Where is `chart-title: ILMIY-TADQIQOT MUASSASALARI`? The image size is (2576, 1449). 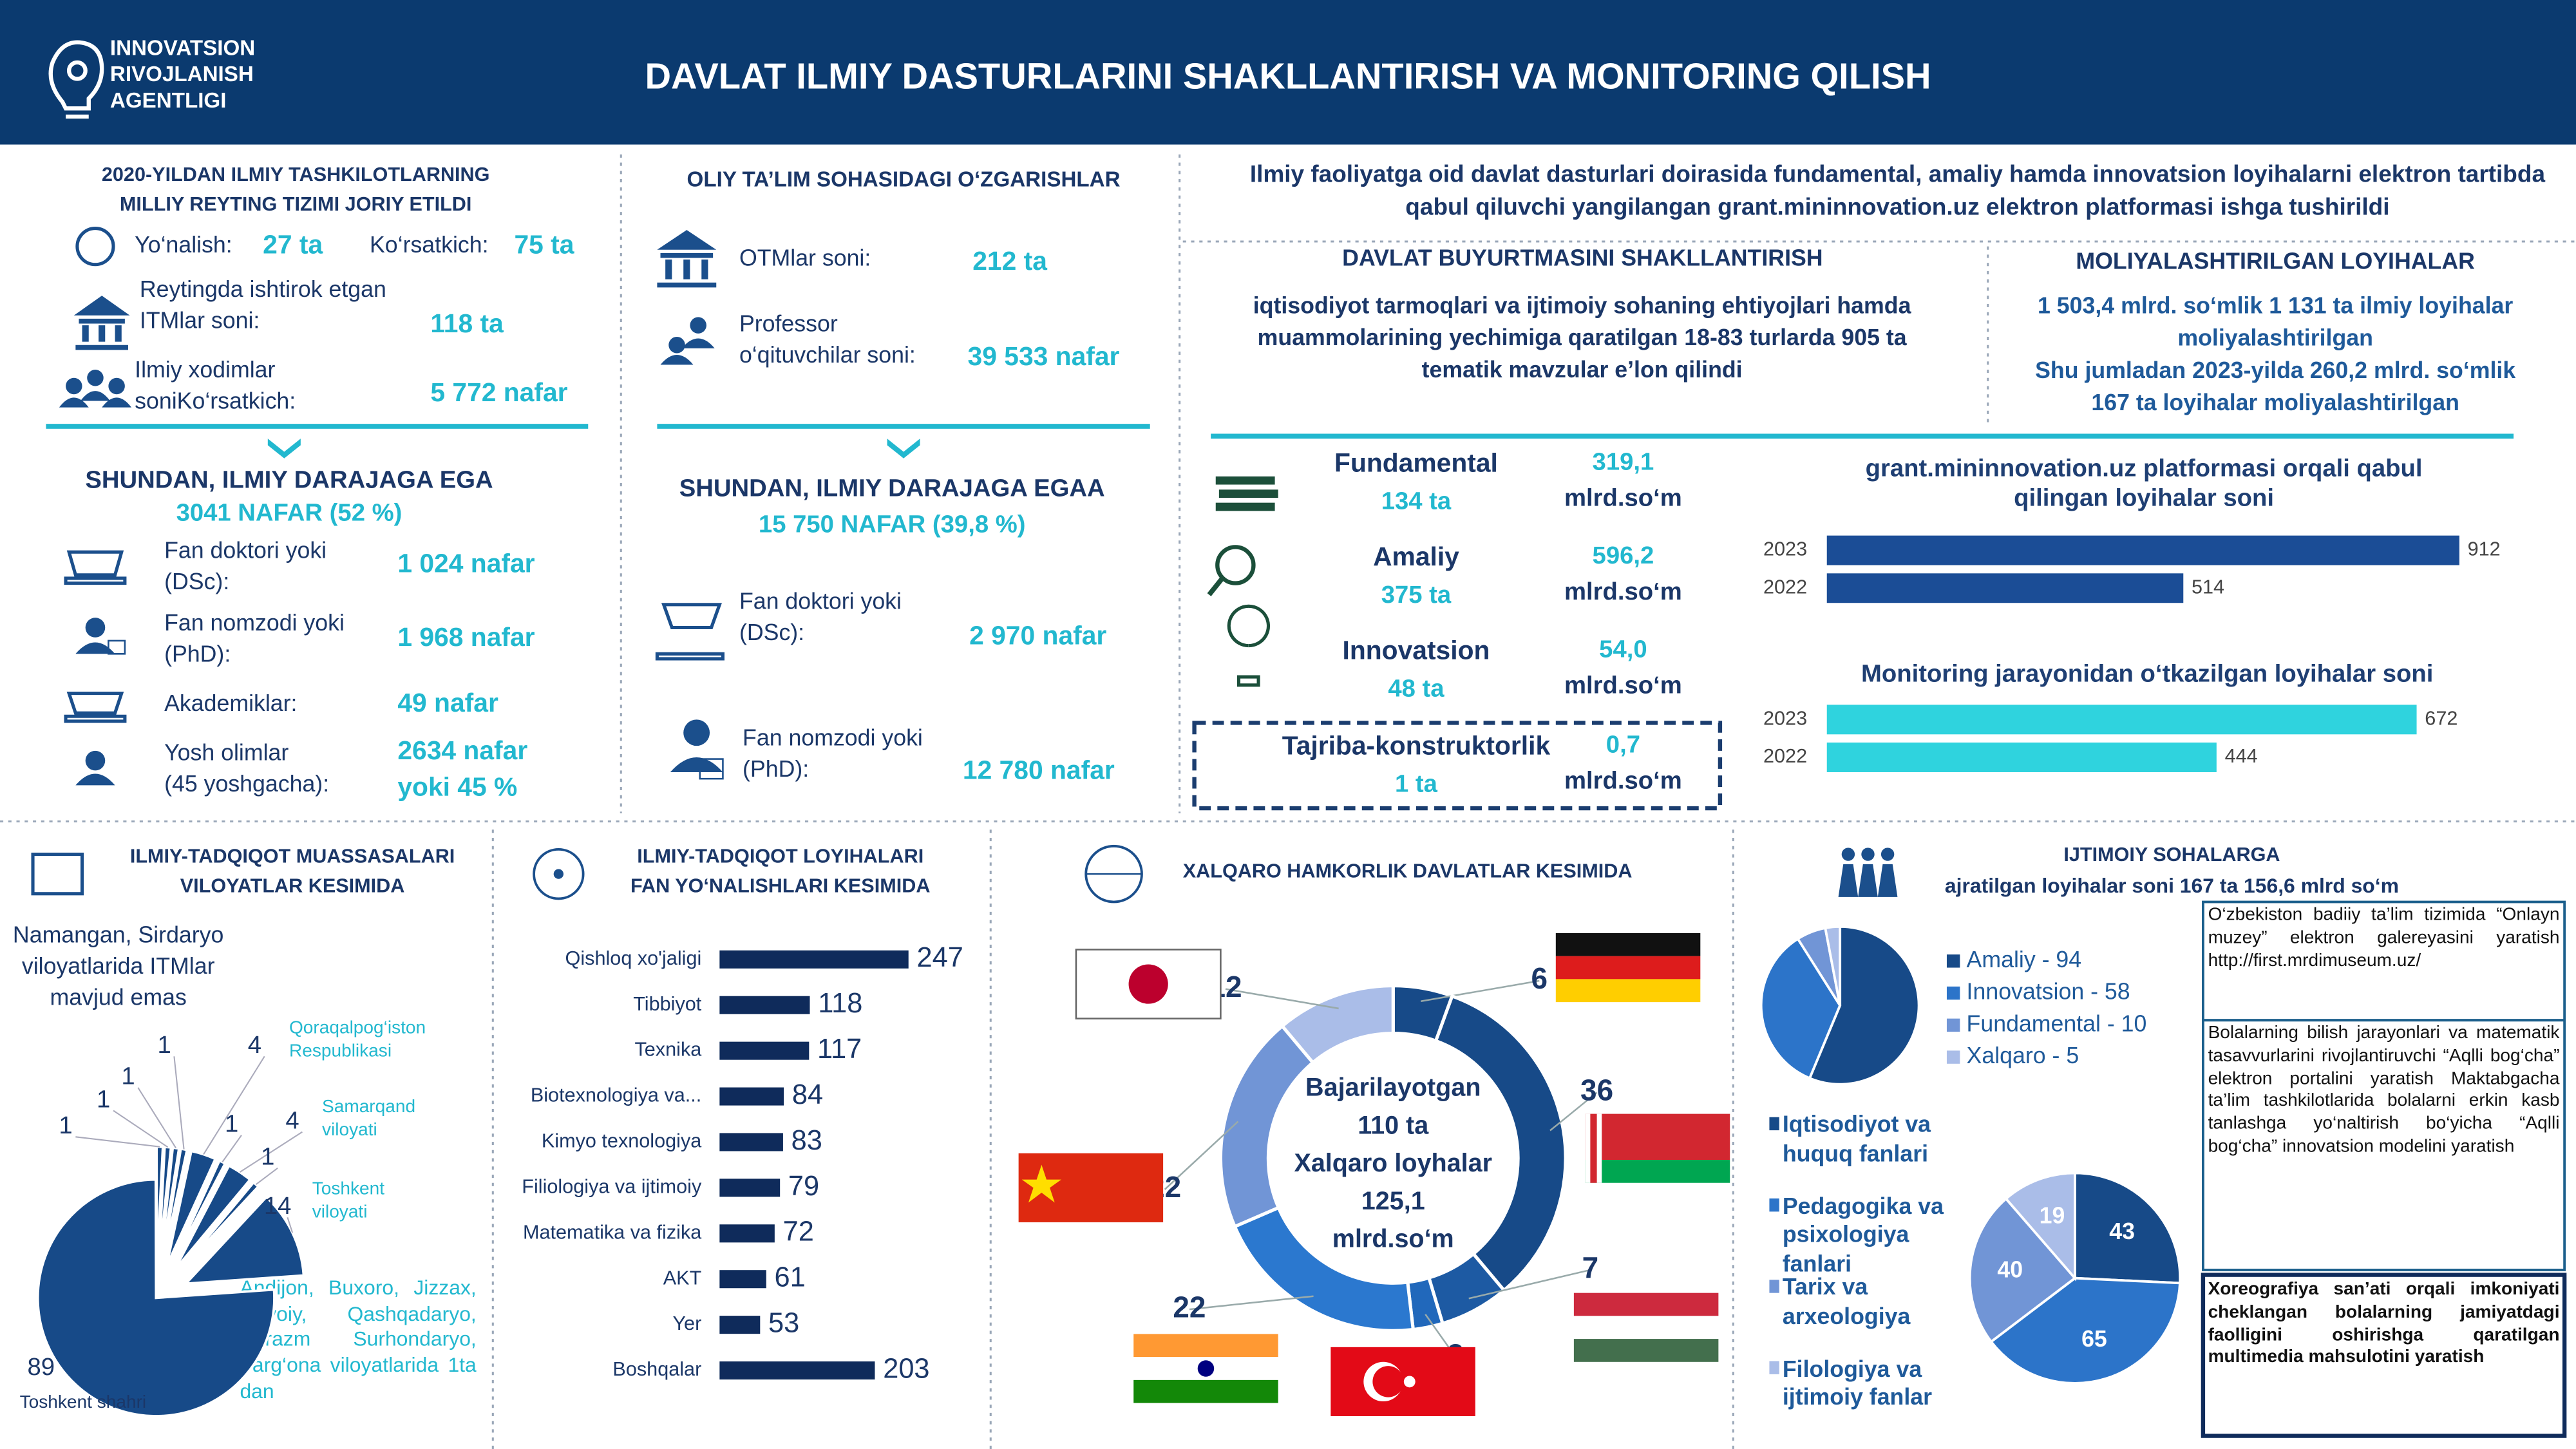
chart-title: ILMIY-TADQIQOT MUASSASALARI is located at coordinates (293, 856).